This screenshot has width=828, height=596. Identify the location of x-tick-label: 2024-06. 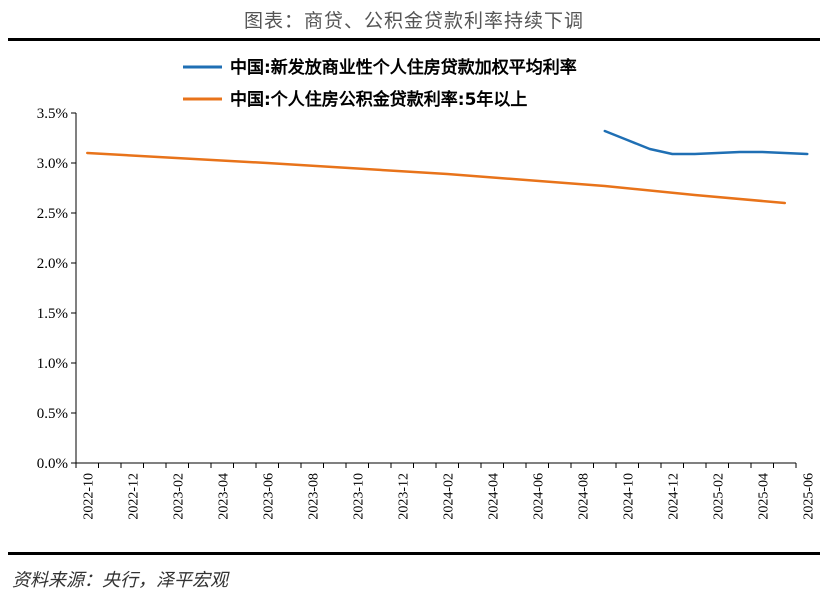
(538, 496).